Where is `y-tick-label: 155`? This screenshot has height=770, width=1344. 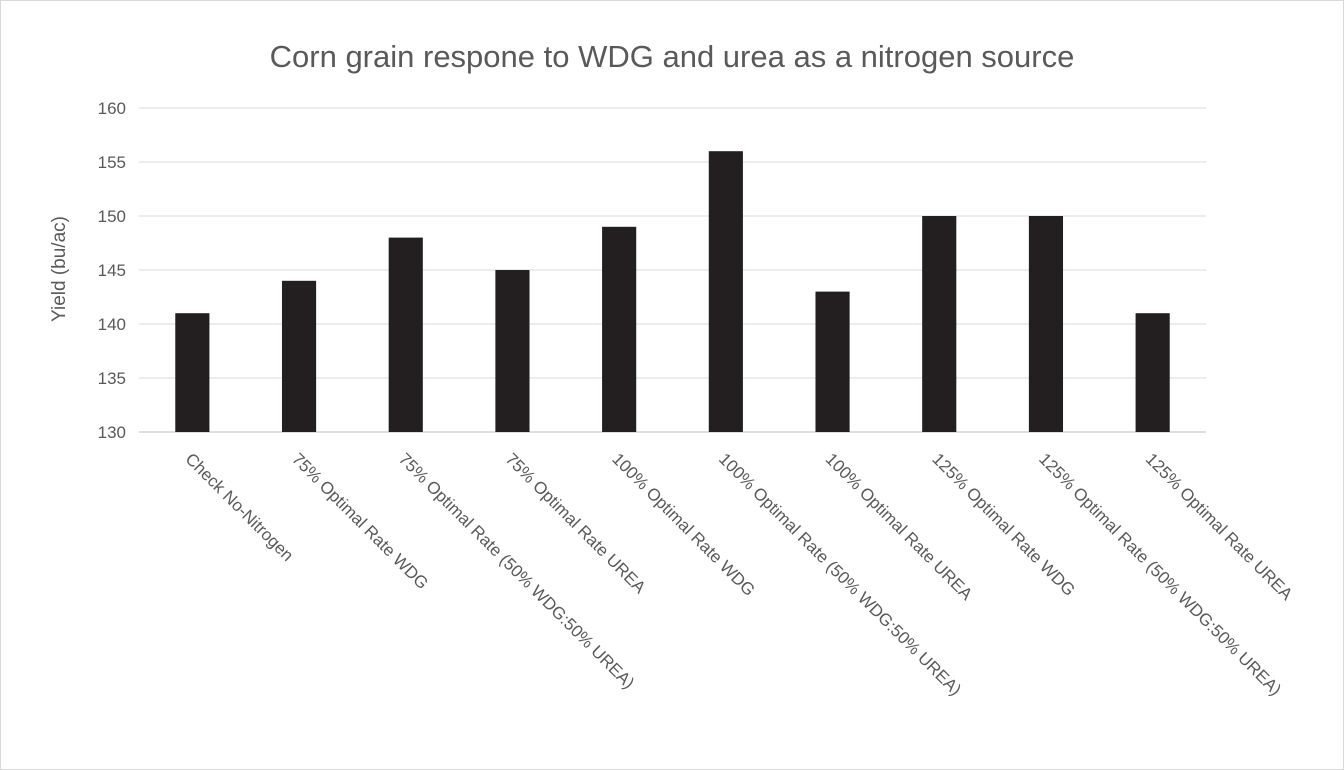
y-tick-label: 155 is located at coordinates (112, 162).